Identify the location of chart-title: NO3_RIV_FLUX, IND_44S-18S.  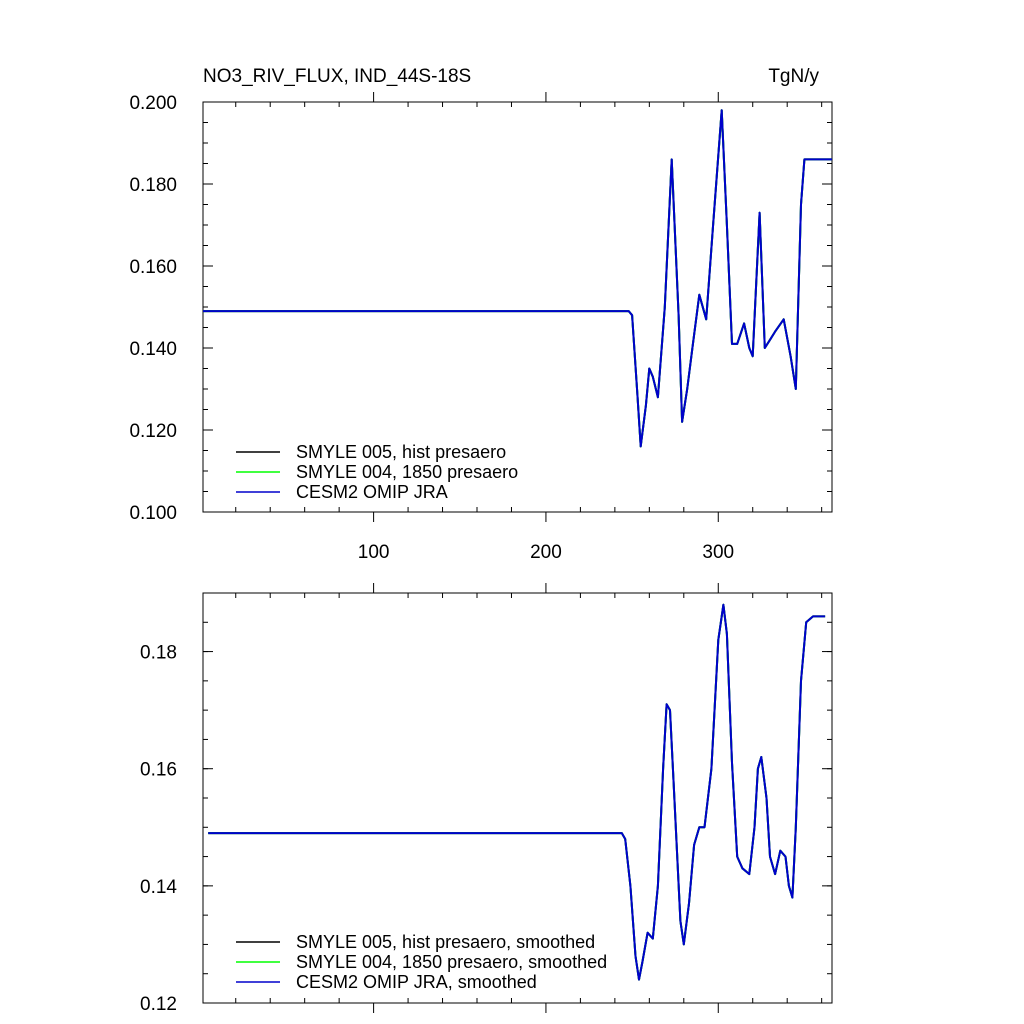
(337, 76).